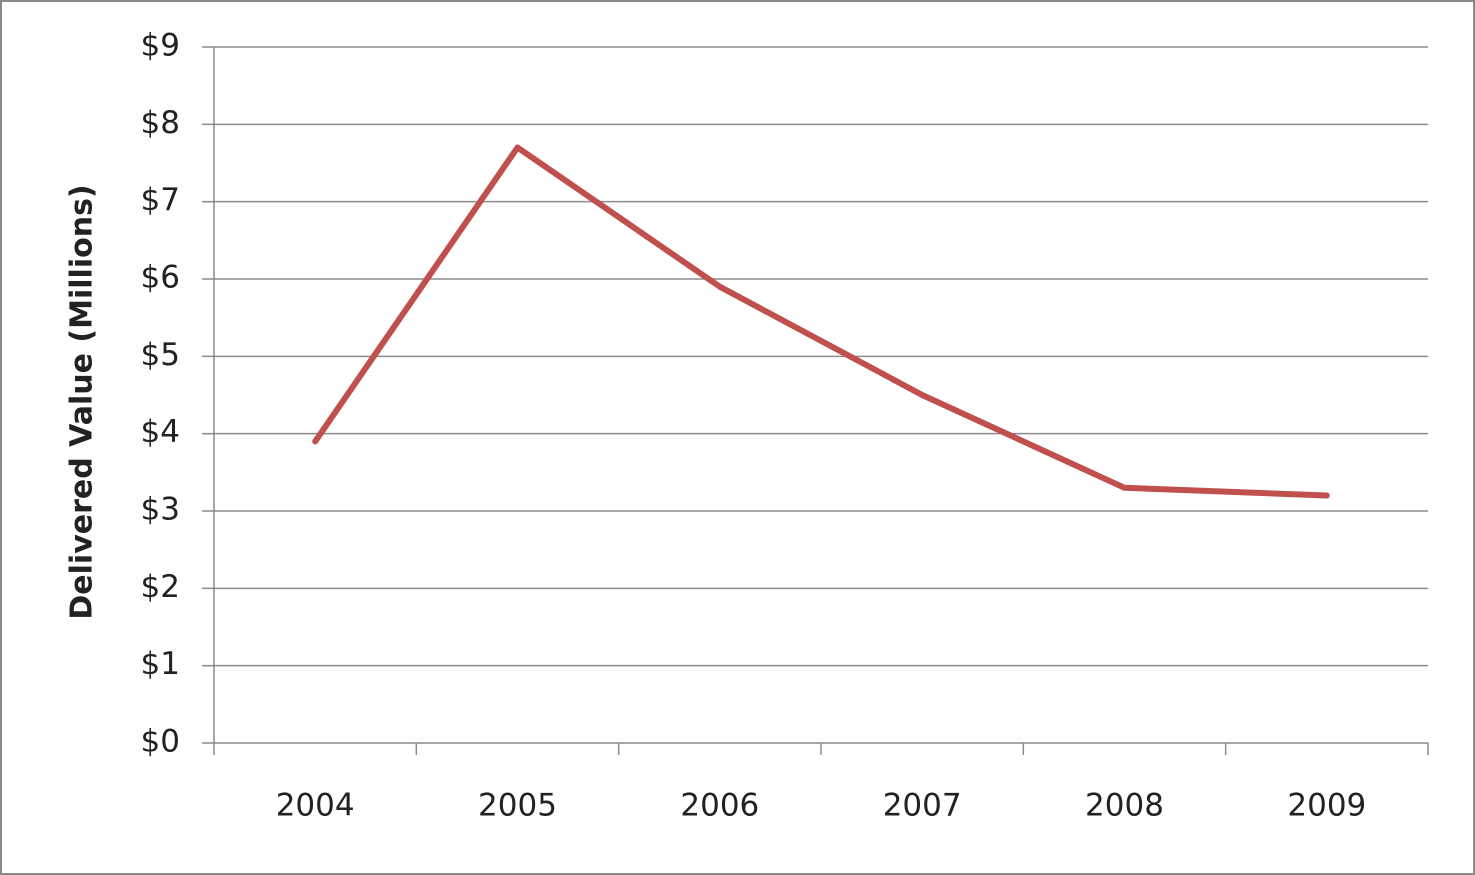 The width and height of the screenshot is (1475, 875). What do you see at coordinates (160, 510) in the screenshot?
I see `y-tick-label: $3` at bounding box center [160, 510].